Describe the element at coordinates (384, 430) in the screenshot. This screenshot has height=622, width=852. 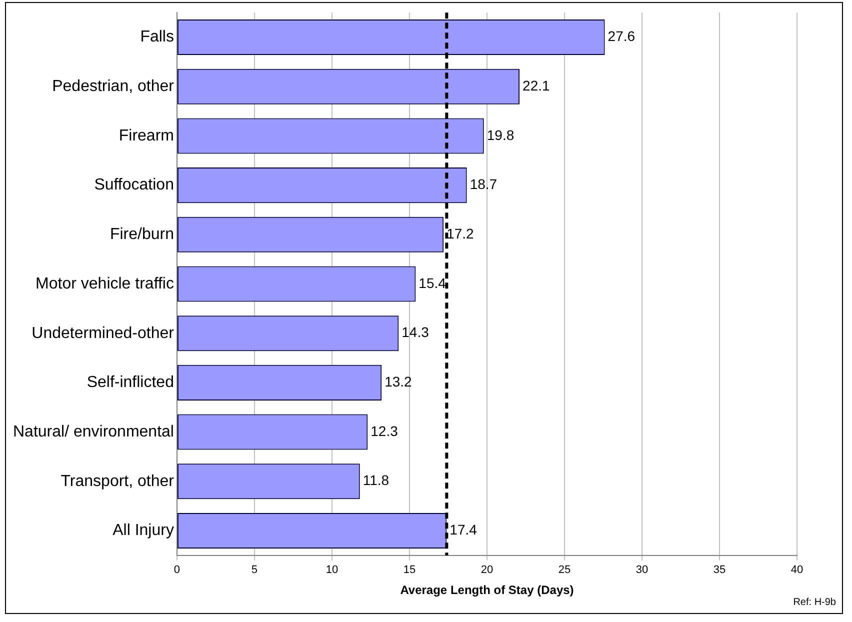
I see `data-label: 12.3` at that location.